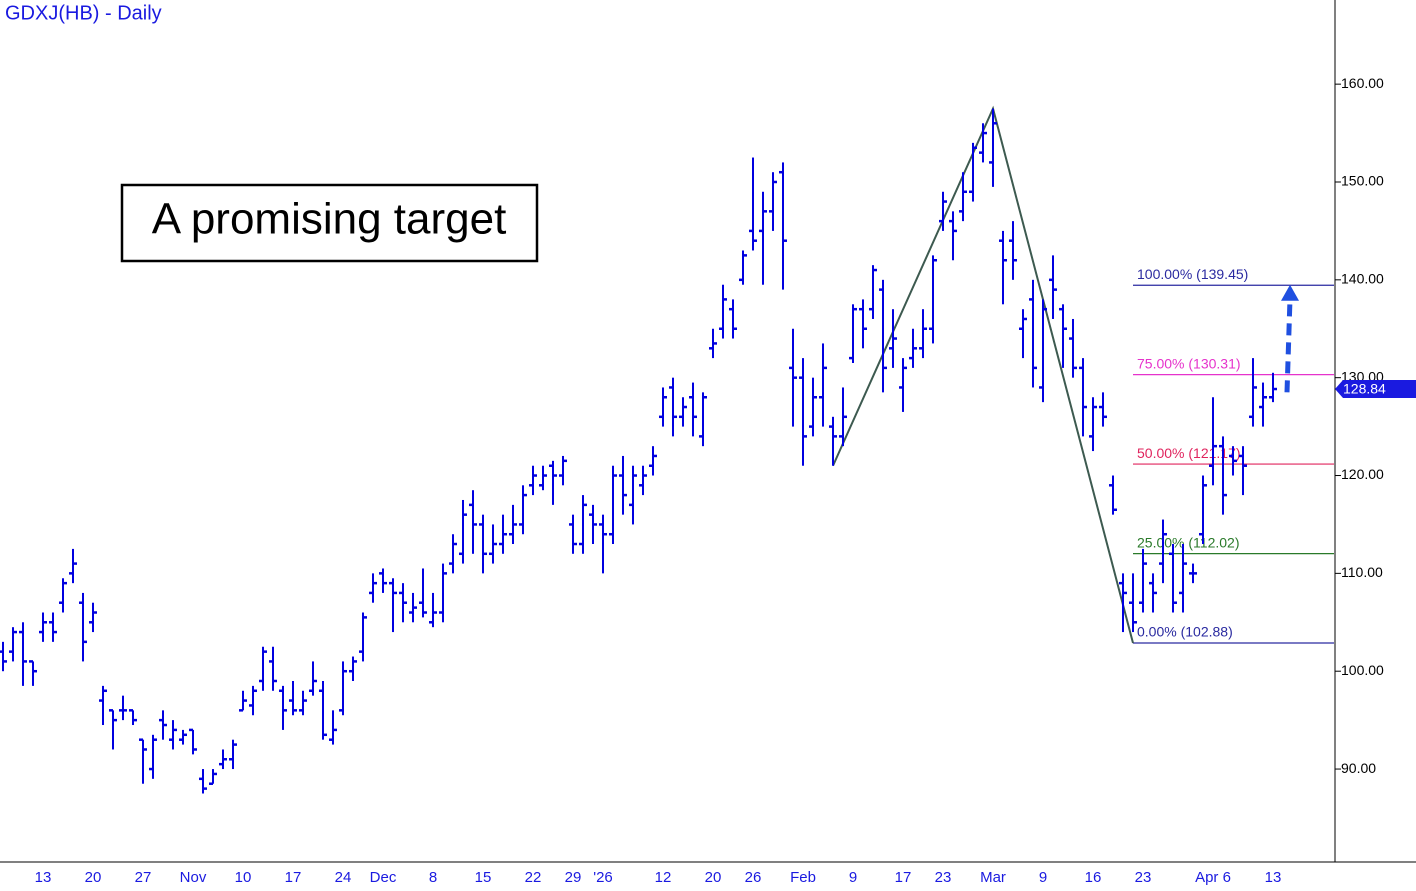  What do you see at coordinates (1188, 542) in the screenshot?
I see `fib-label: 25.00% (112.02)` at bounding box center [1188, 542].